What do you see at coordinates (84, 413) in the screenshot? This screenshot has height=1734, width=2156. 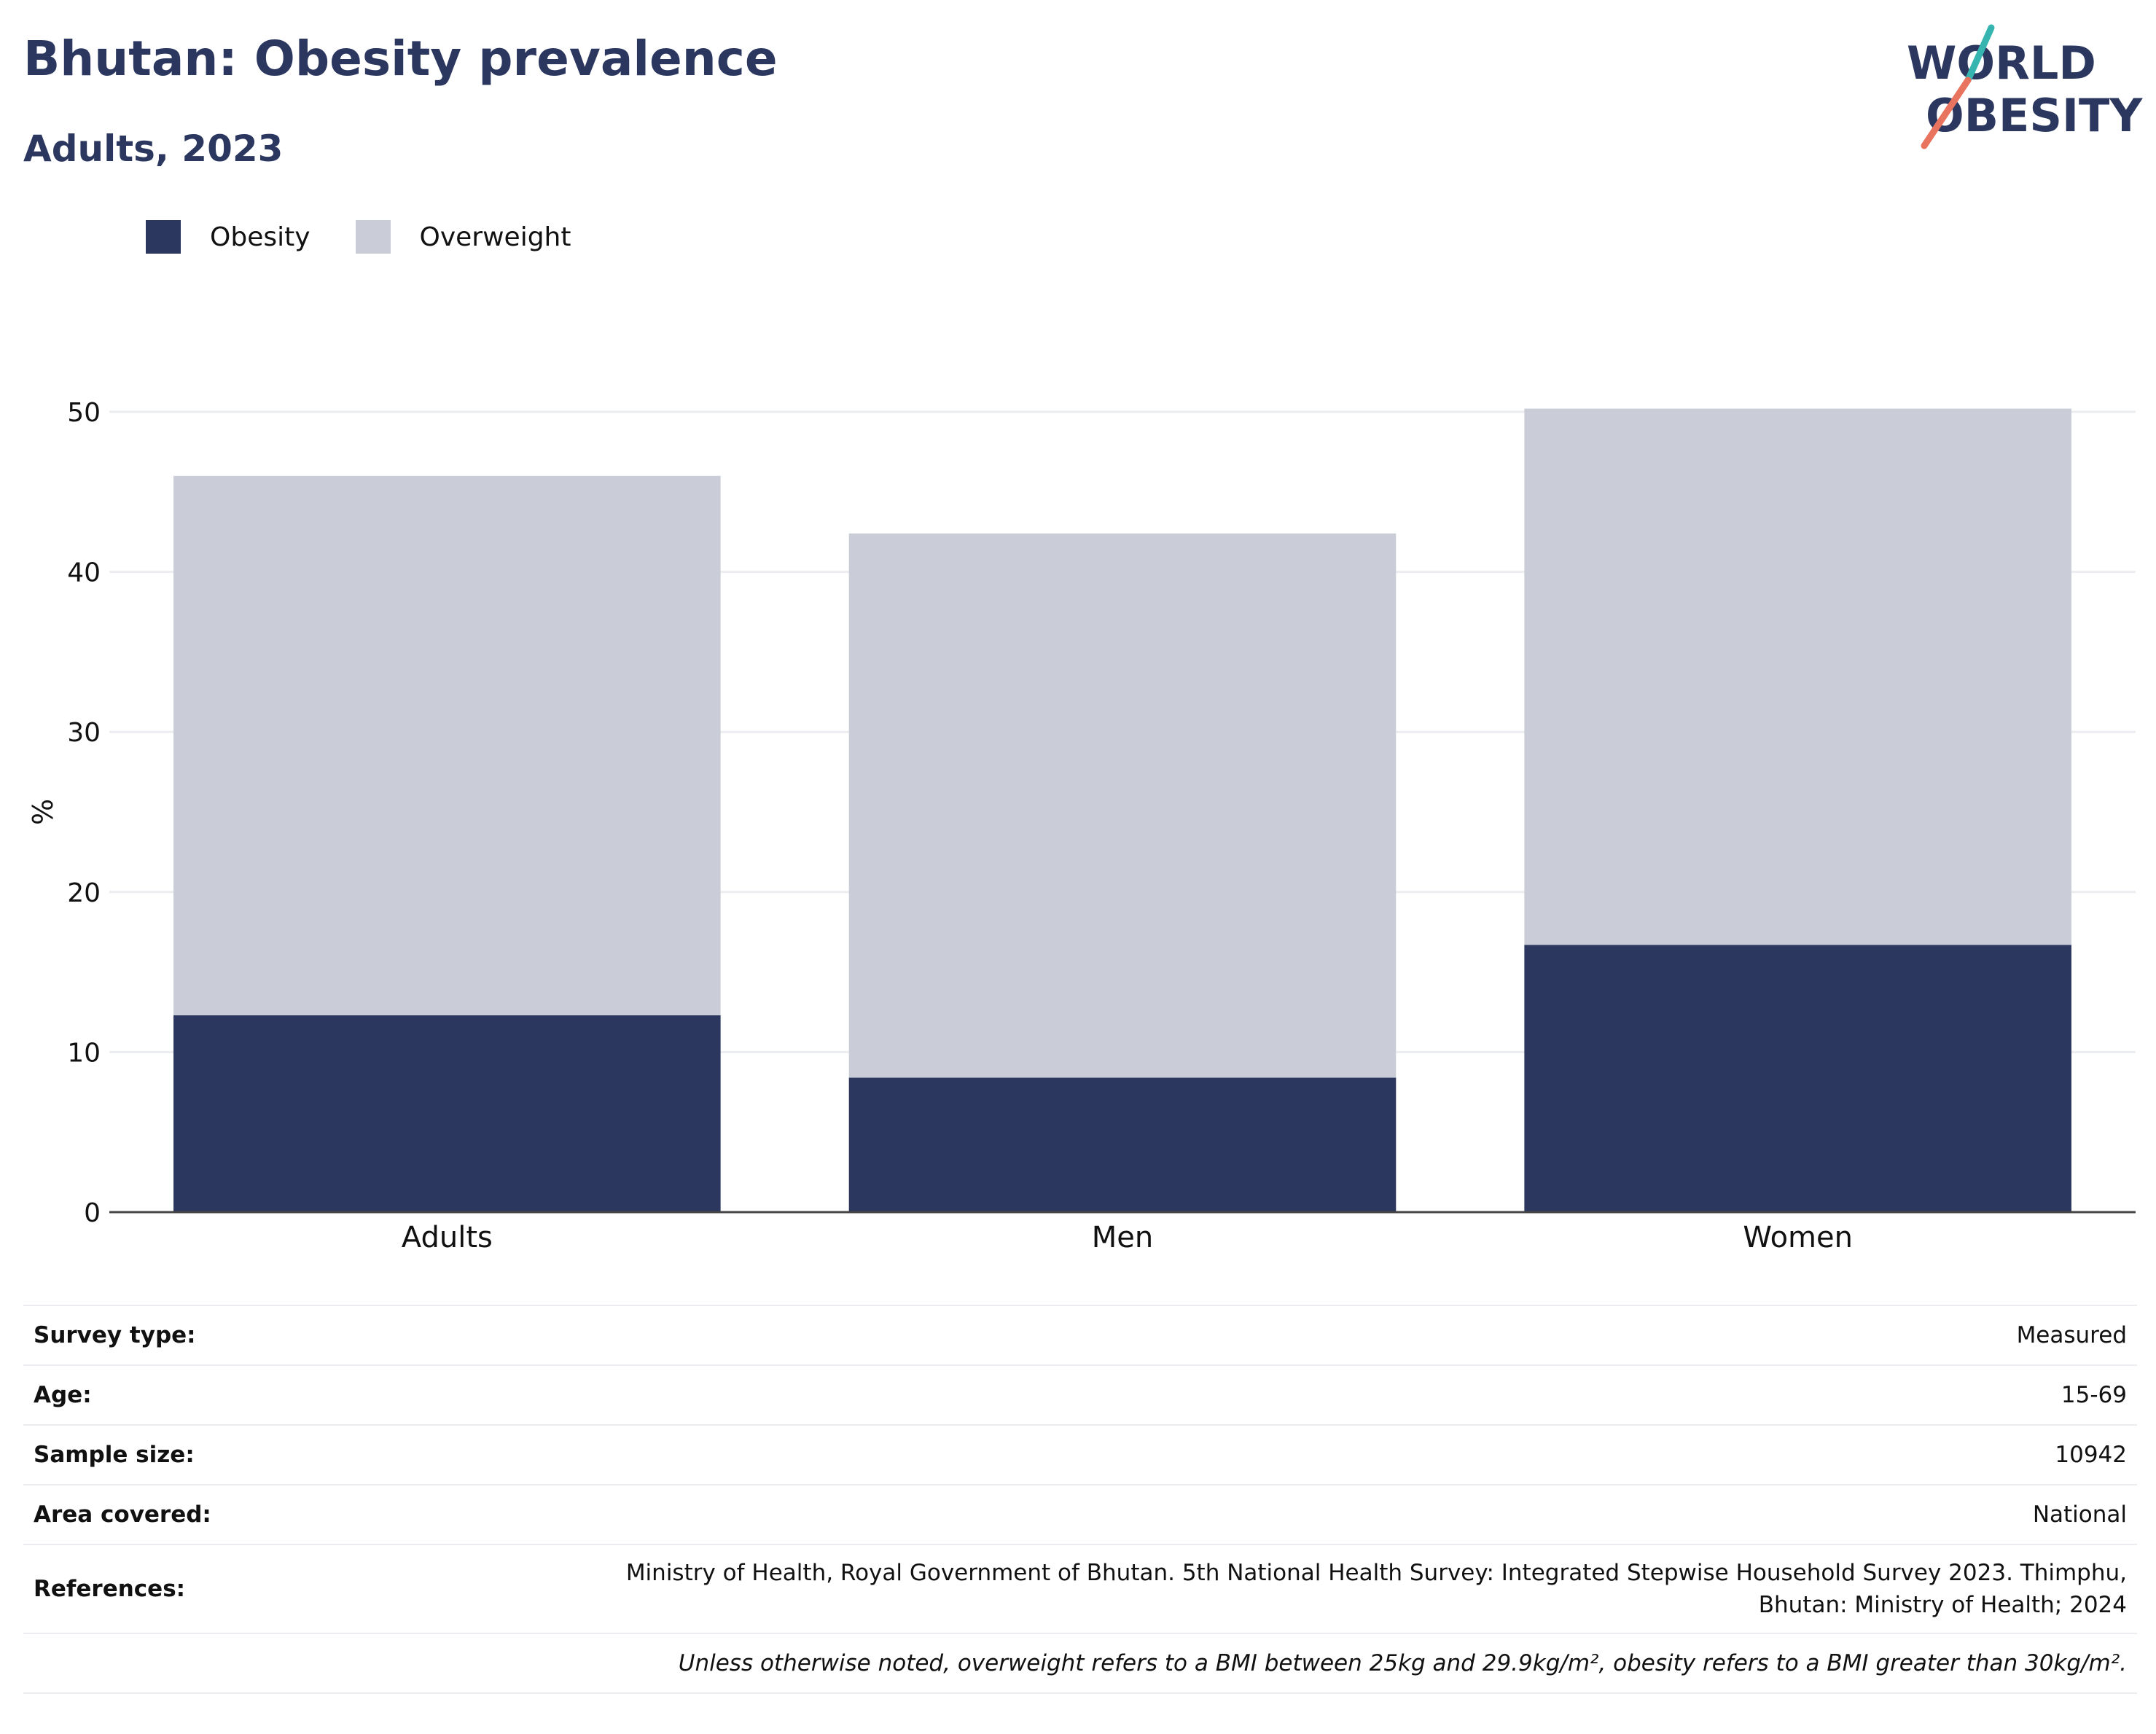 I see `y-tick-label: 50` at bounding box center [84, 413].